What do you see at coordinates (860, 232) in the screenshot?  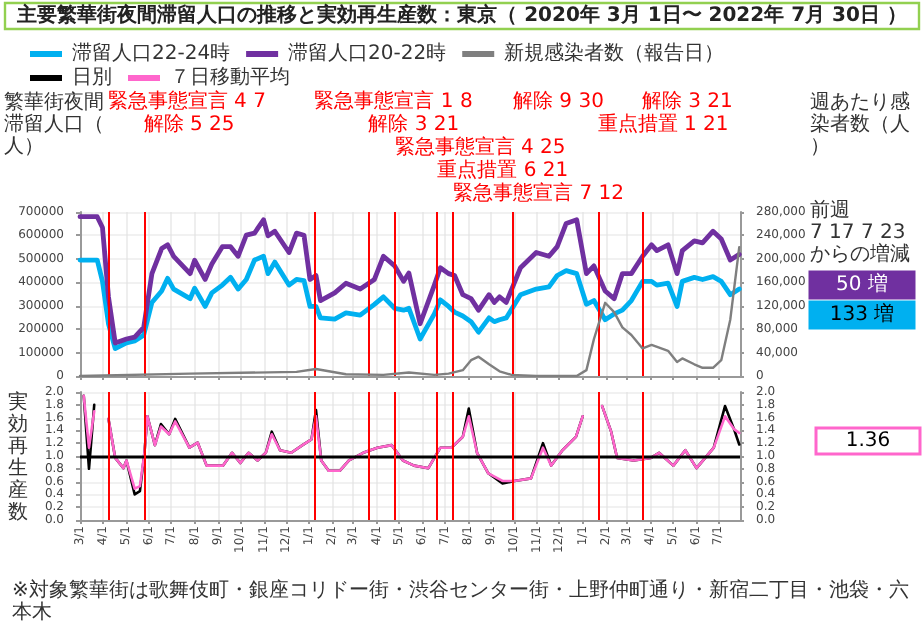 I see `text: 前週 7 17 7 23 からの増減` at bounding box center [860, 232].